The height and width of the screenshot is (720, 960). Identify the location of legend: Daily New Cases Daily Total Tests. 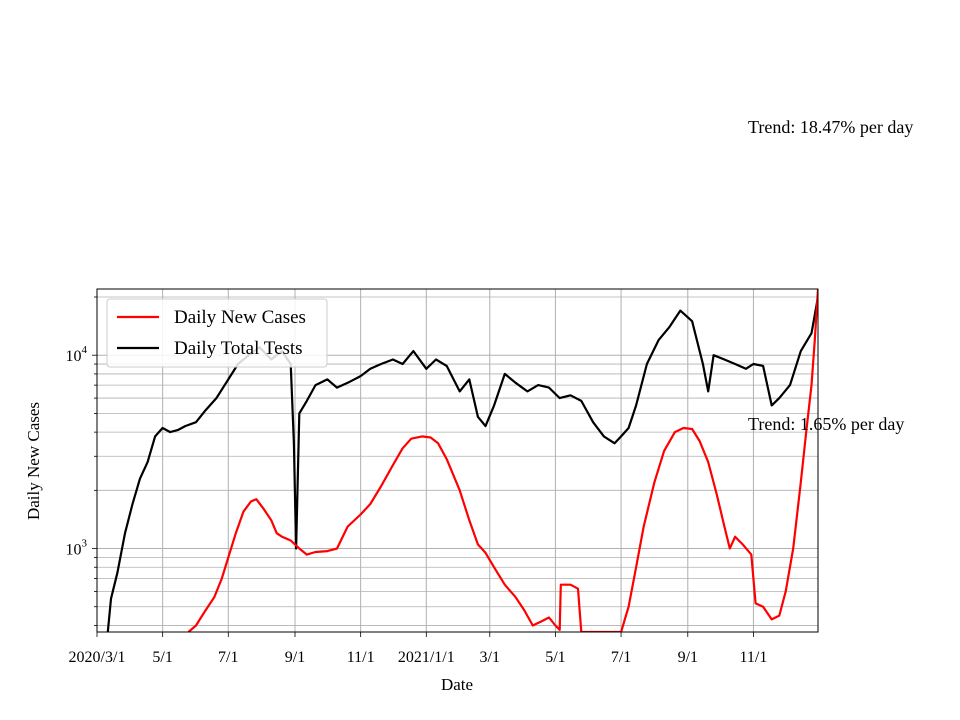
(217, 333).